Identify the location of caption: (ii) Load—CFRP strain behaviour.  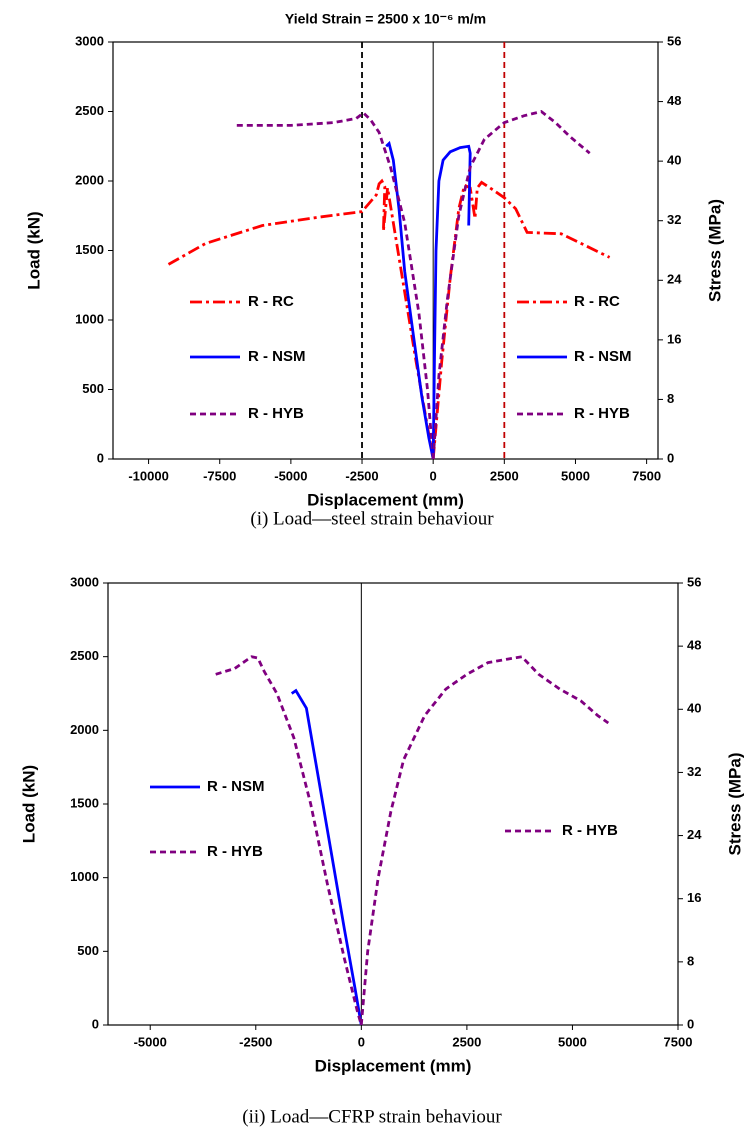
(372, 1116).